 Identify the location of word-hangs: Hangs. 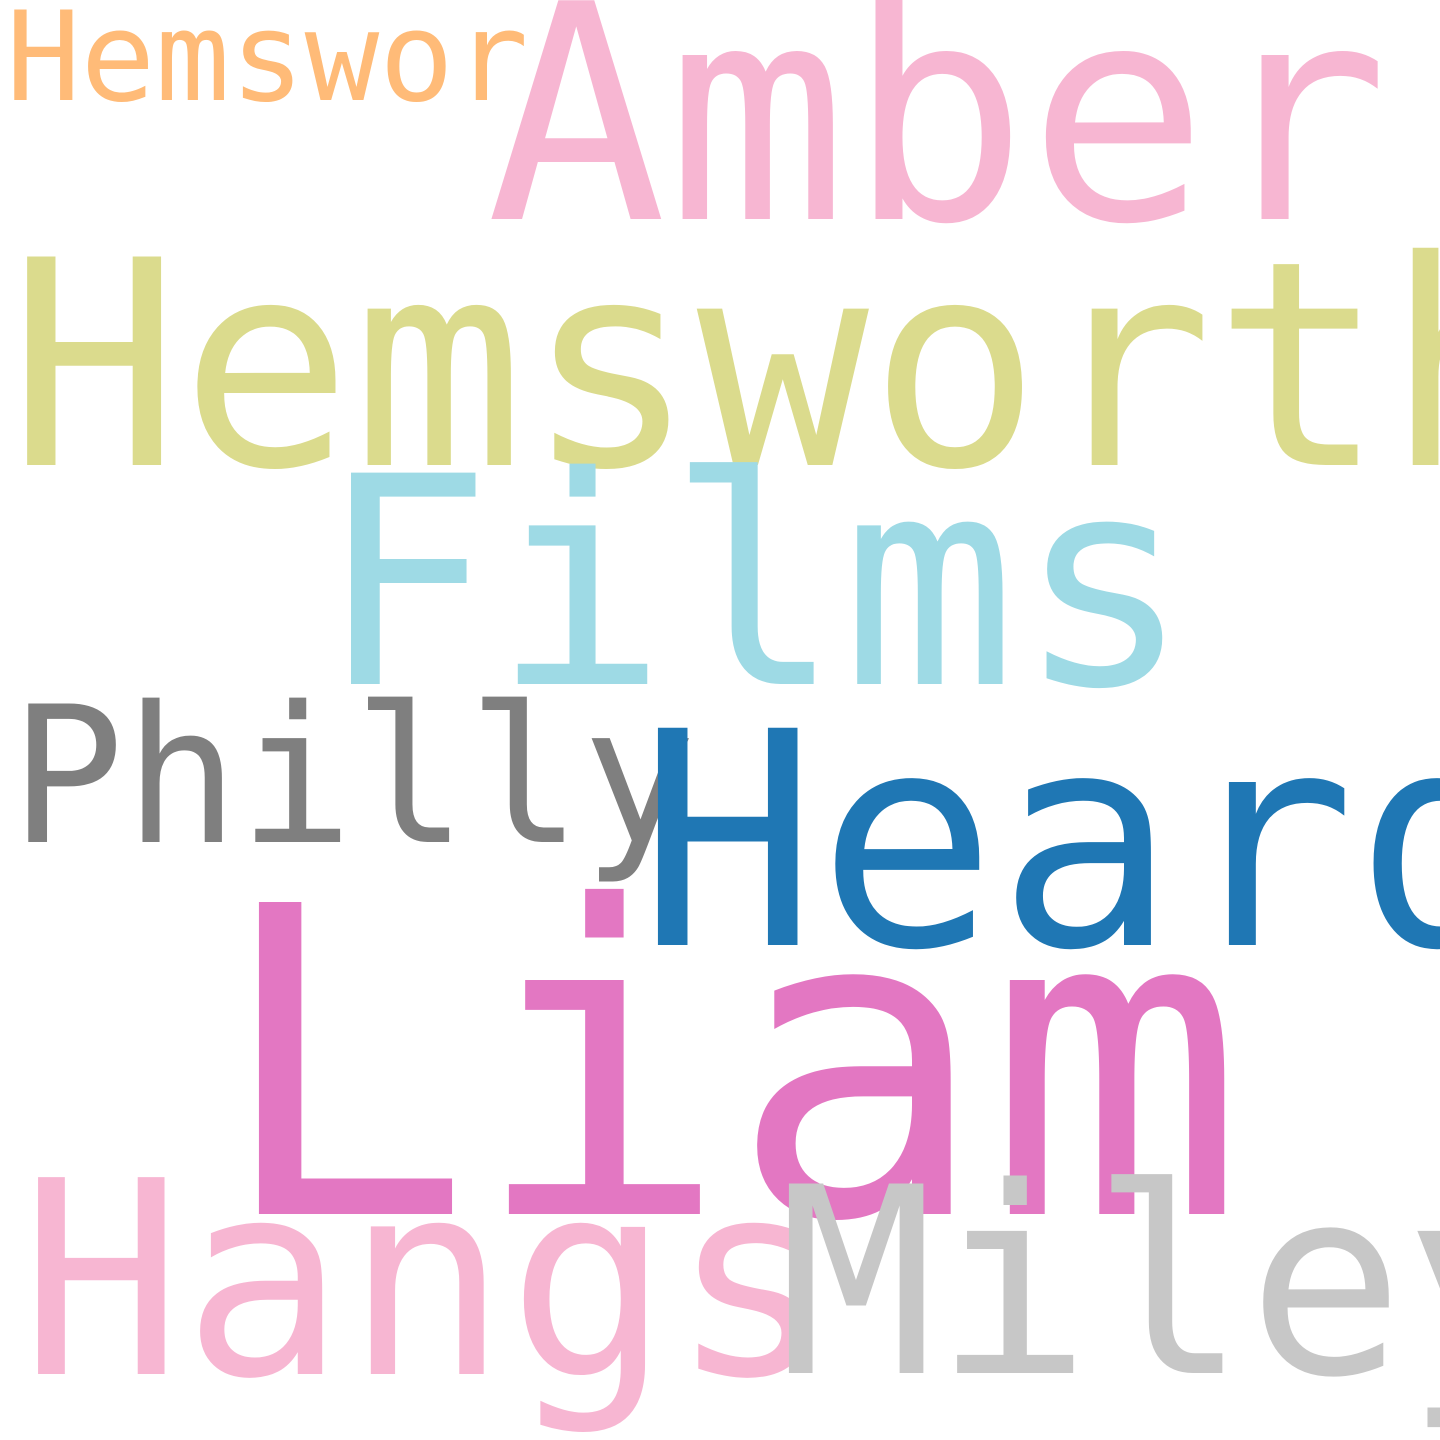
(426, 1280).